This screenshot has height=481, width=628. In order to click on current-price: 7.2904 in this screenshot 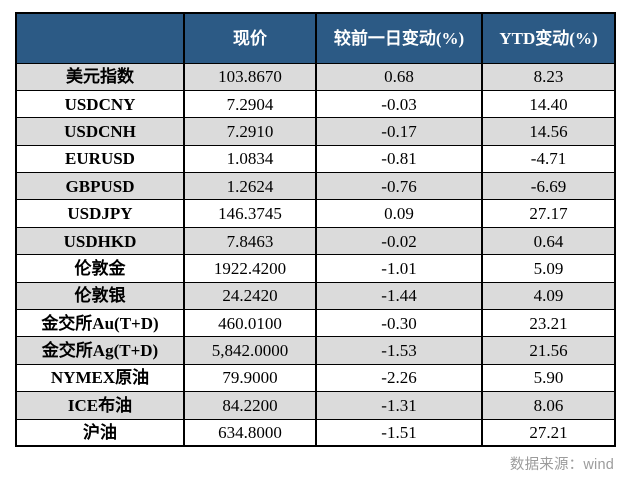, I will do `click(250, 104)`.